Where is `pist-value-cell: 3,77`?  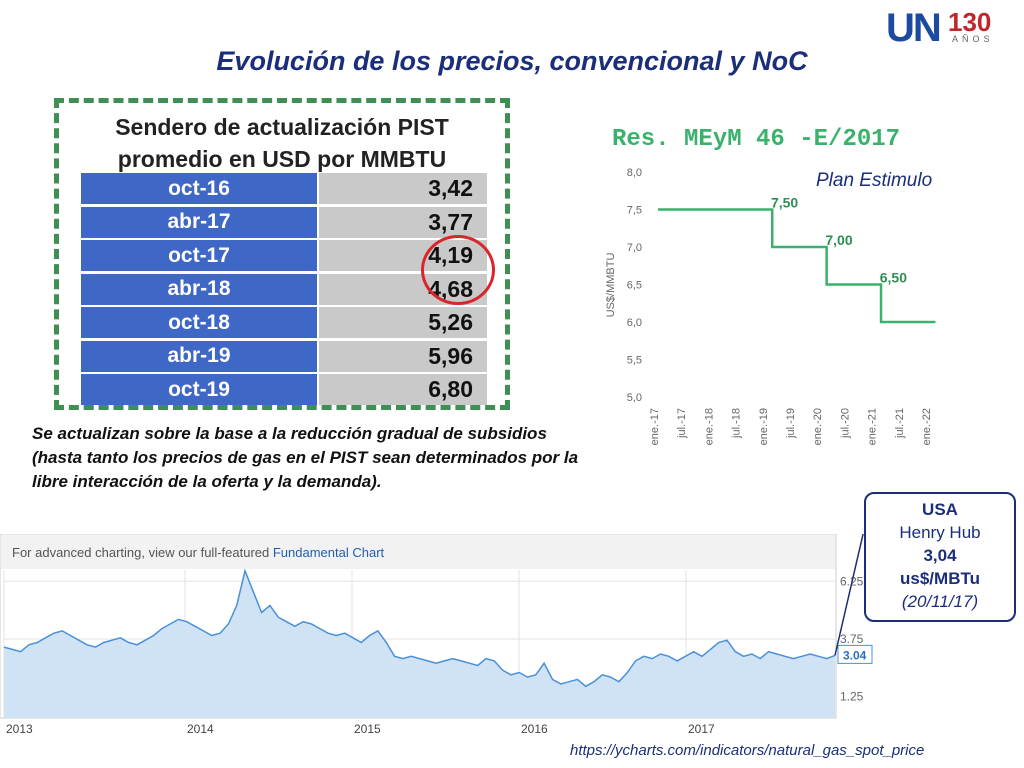 pist-value-cell: 3,77 is located at coordinates (403, 222).